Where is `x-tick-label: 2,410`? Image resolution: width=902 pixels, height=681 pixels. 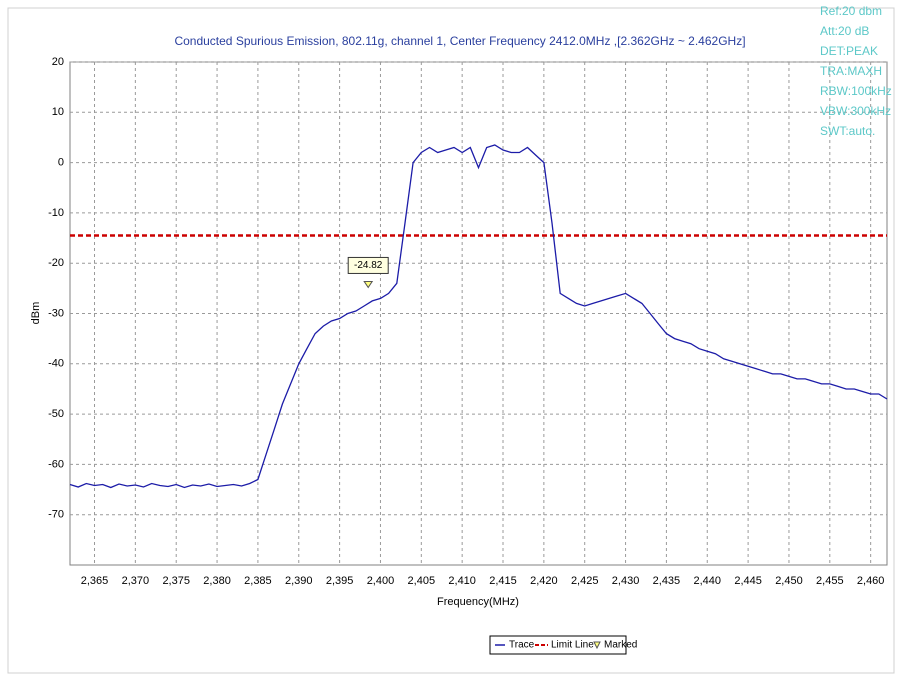
x-tick-label: 2,410 is located at coordinates (462, 581).